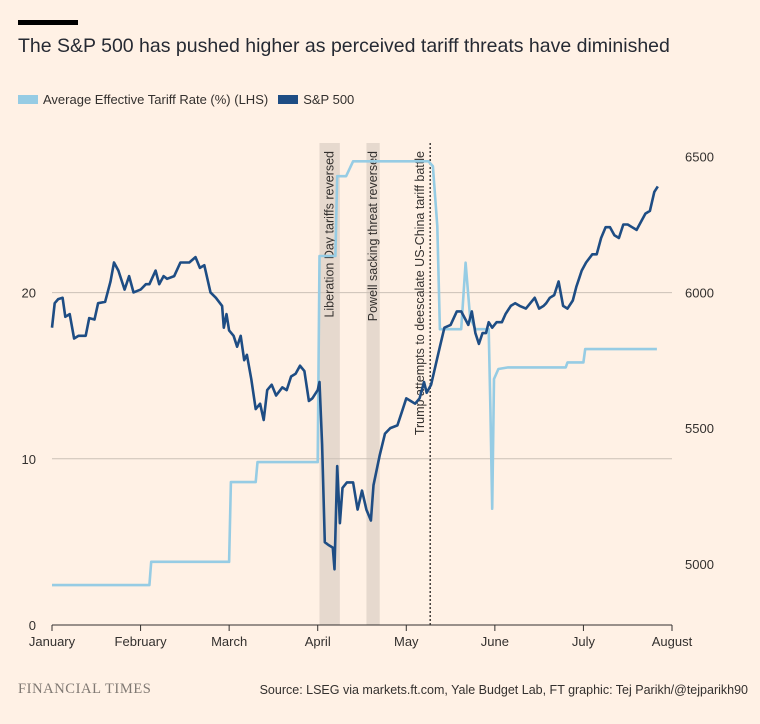 Image resolution: width=760 pixels, height=724 pixels. I want to click on y-left-tick-label: 0, so click(32, 625).